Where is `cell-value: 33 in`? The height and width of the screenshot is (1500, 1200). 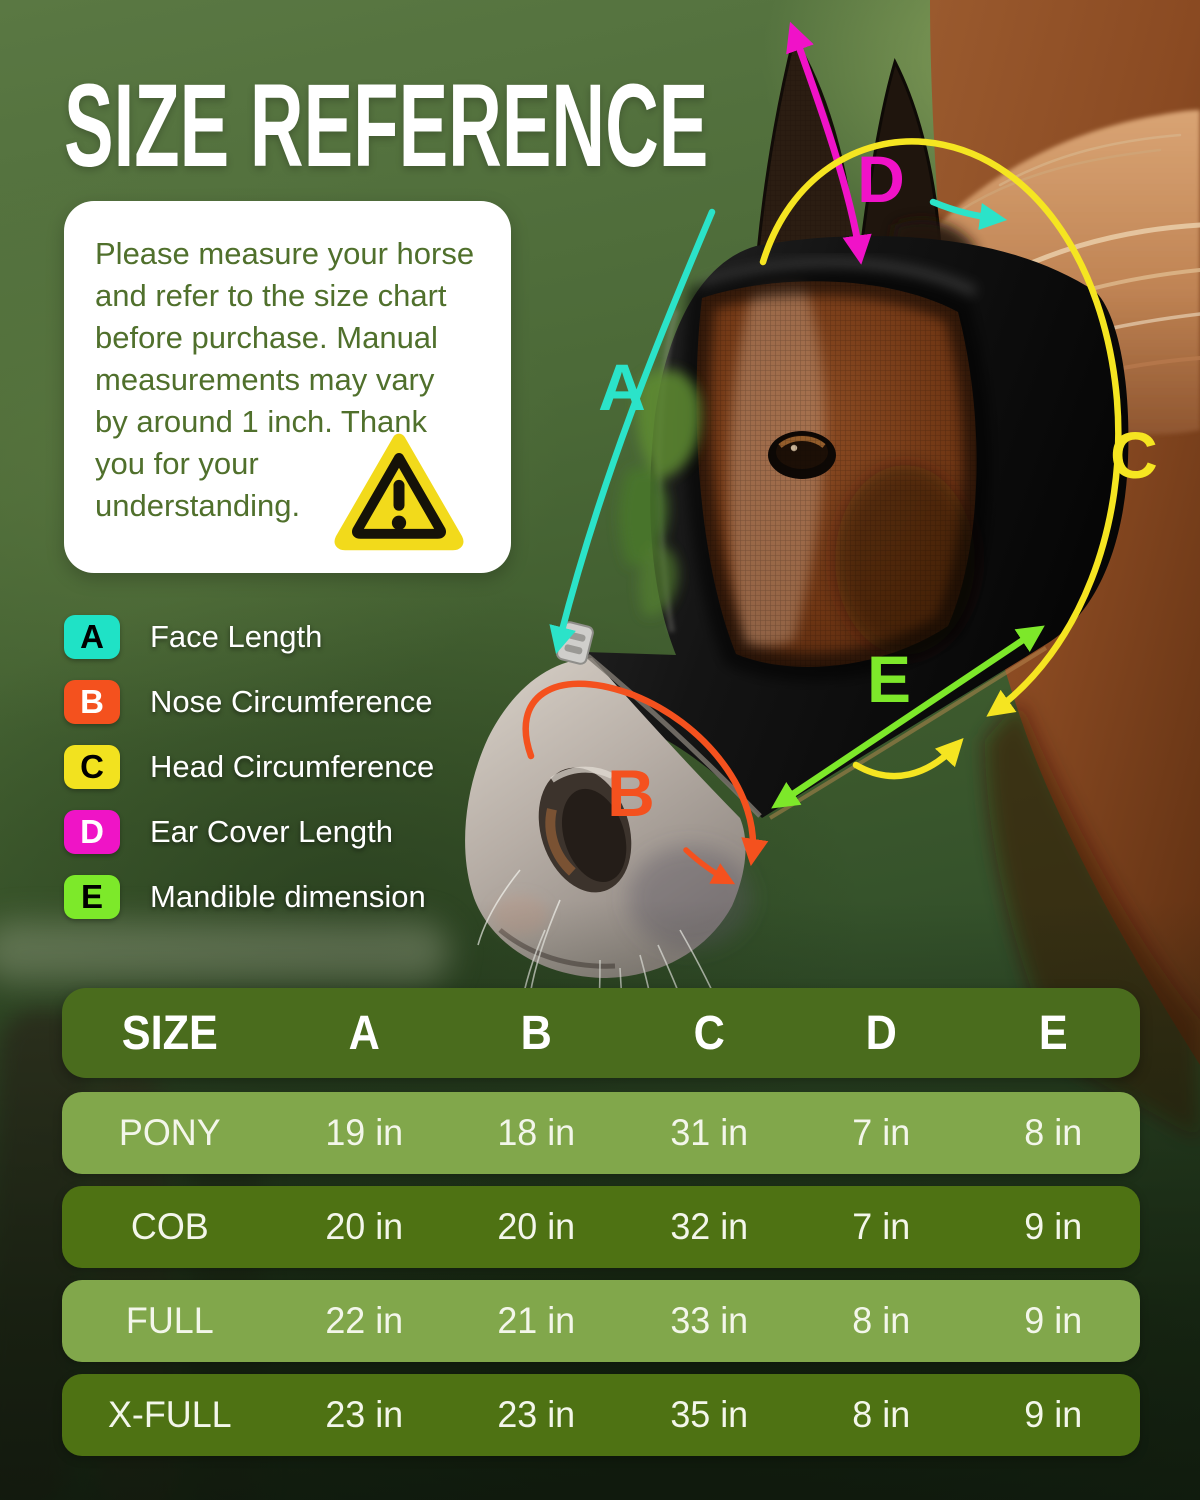 cell-value: 33 in is located at coordinates (708, 1320).